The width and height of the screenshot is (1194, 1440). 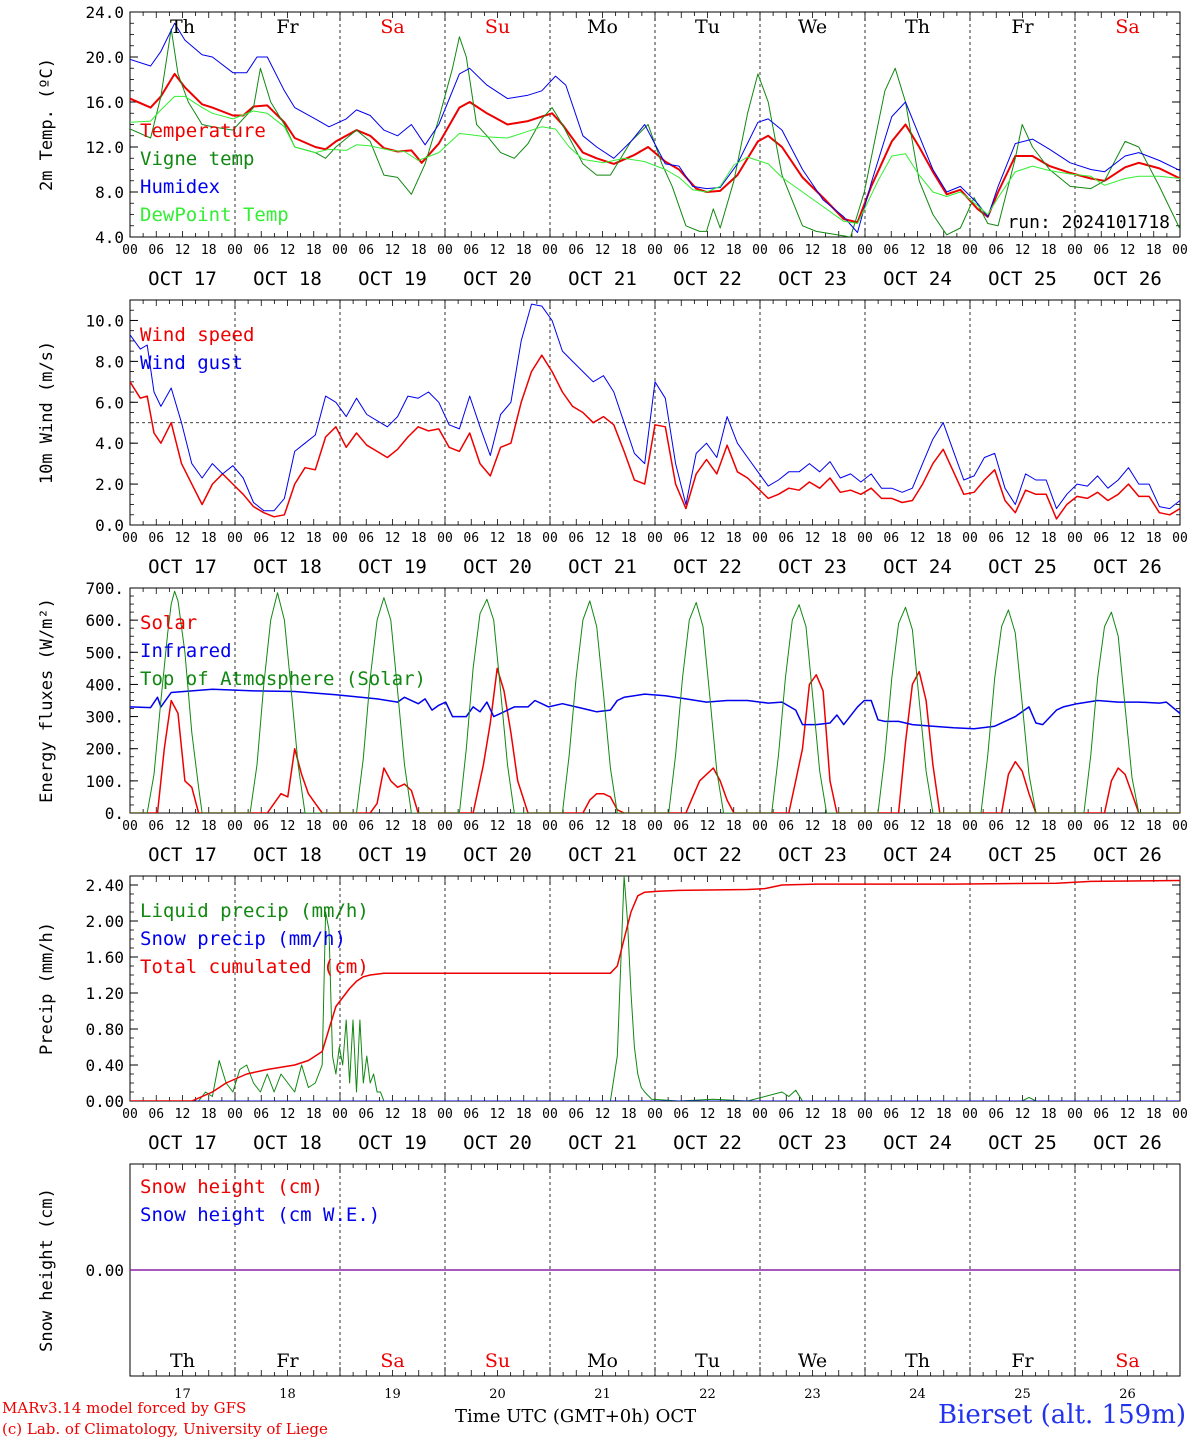 What do you see at coordinates (104, 1101) in the screenshot?
I see `y-tick-label: 0.00` at bounding box center [104, 1101].